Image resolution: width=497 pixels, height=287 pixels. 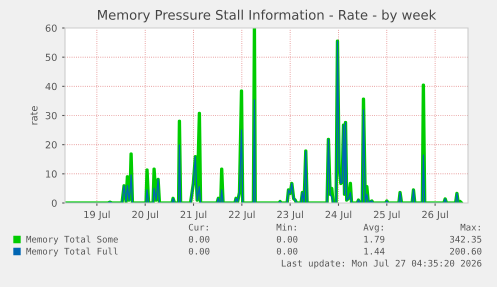 What do you see at coordinates (51, 86) in the screenshot?
I see `y-tick-label: 40` at bounding box center [51, 86].